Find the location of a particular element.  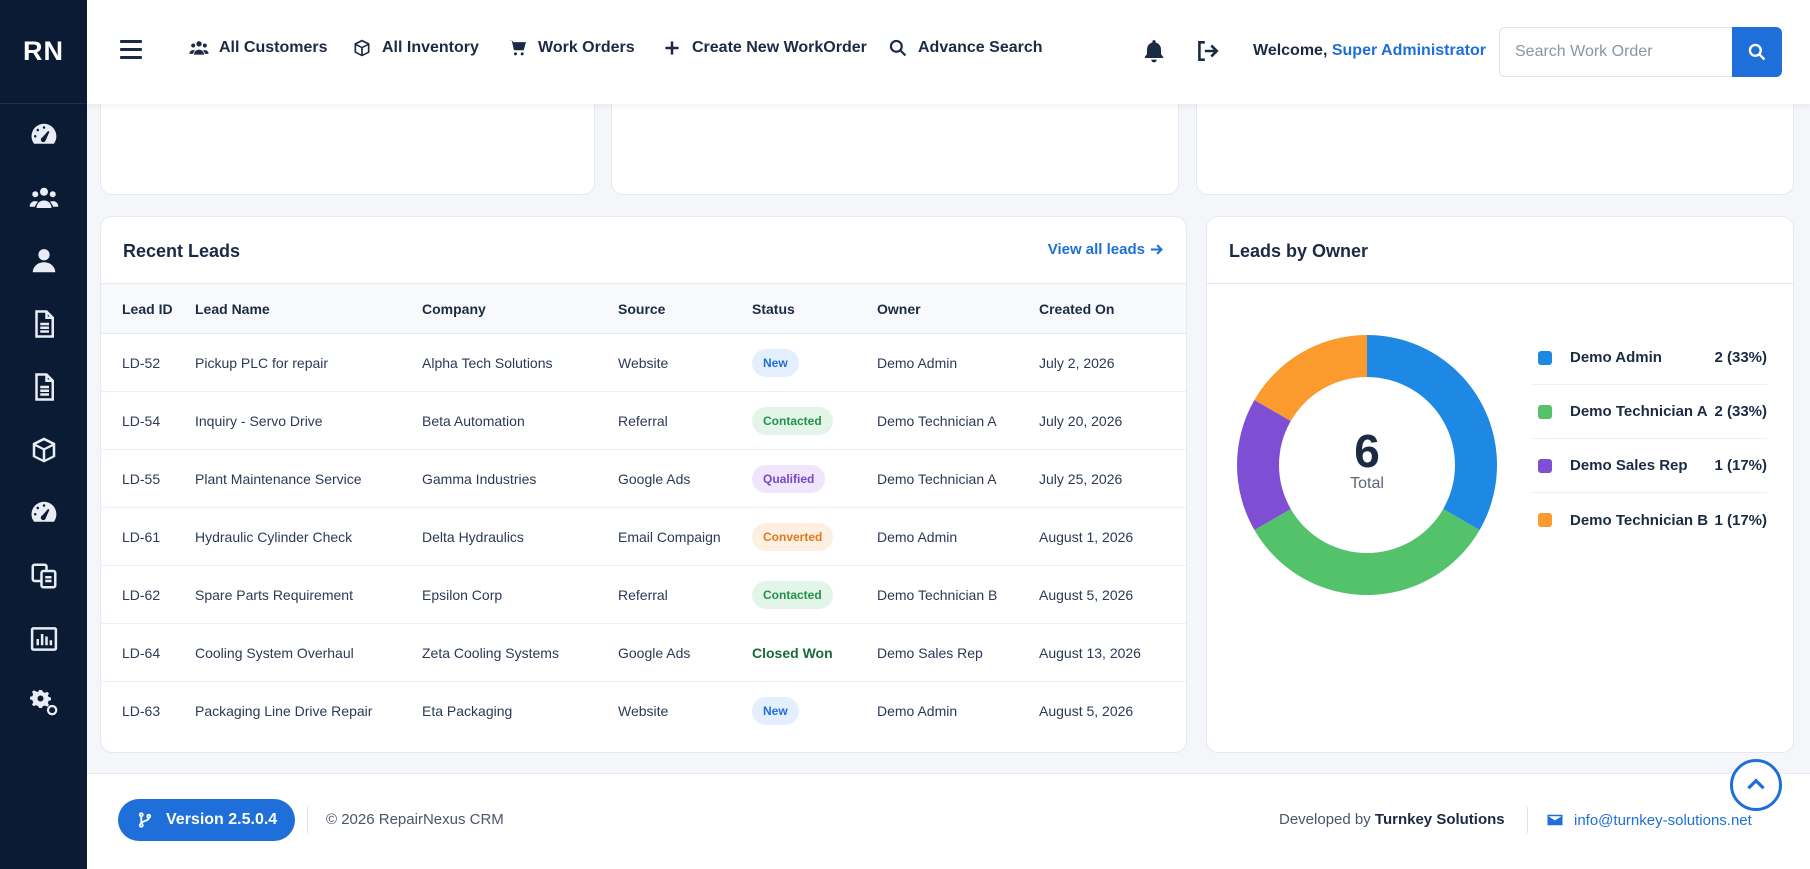

developed-by: Developed by Turnkey Solutions is located at coordinates (1392, 819).